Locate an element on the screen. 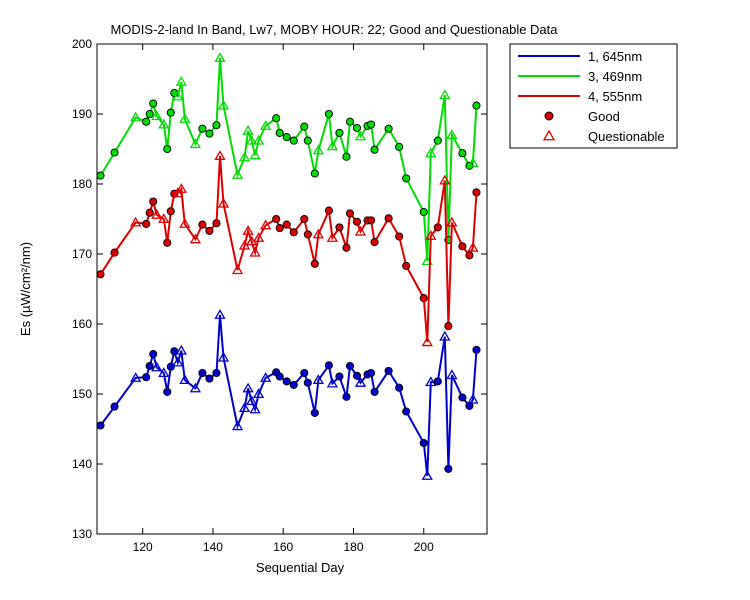  x-axis-label: Sequential Day is located at coordinates (300, 567).